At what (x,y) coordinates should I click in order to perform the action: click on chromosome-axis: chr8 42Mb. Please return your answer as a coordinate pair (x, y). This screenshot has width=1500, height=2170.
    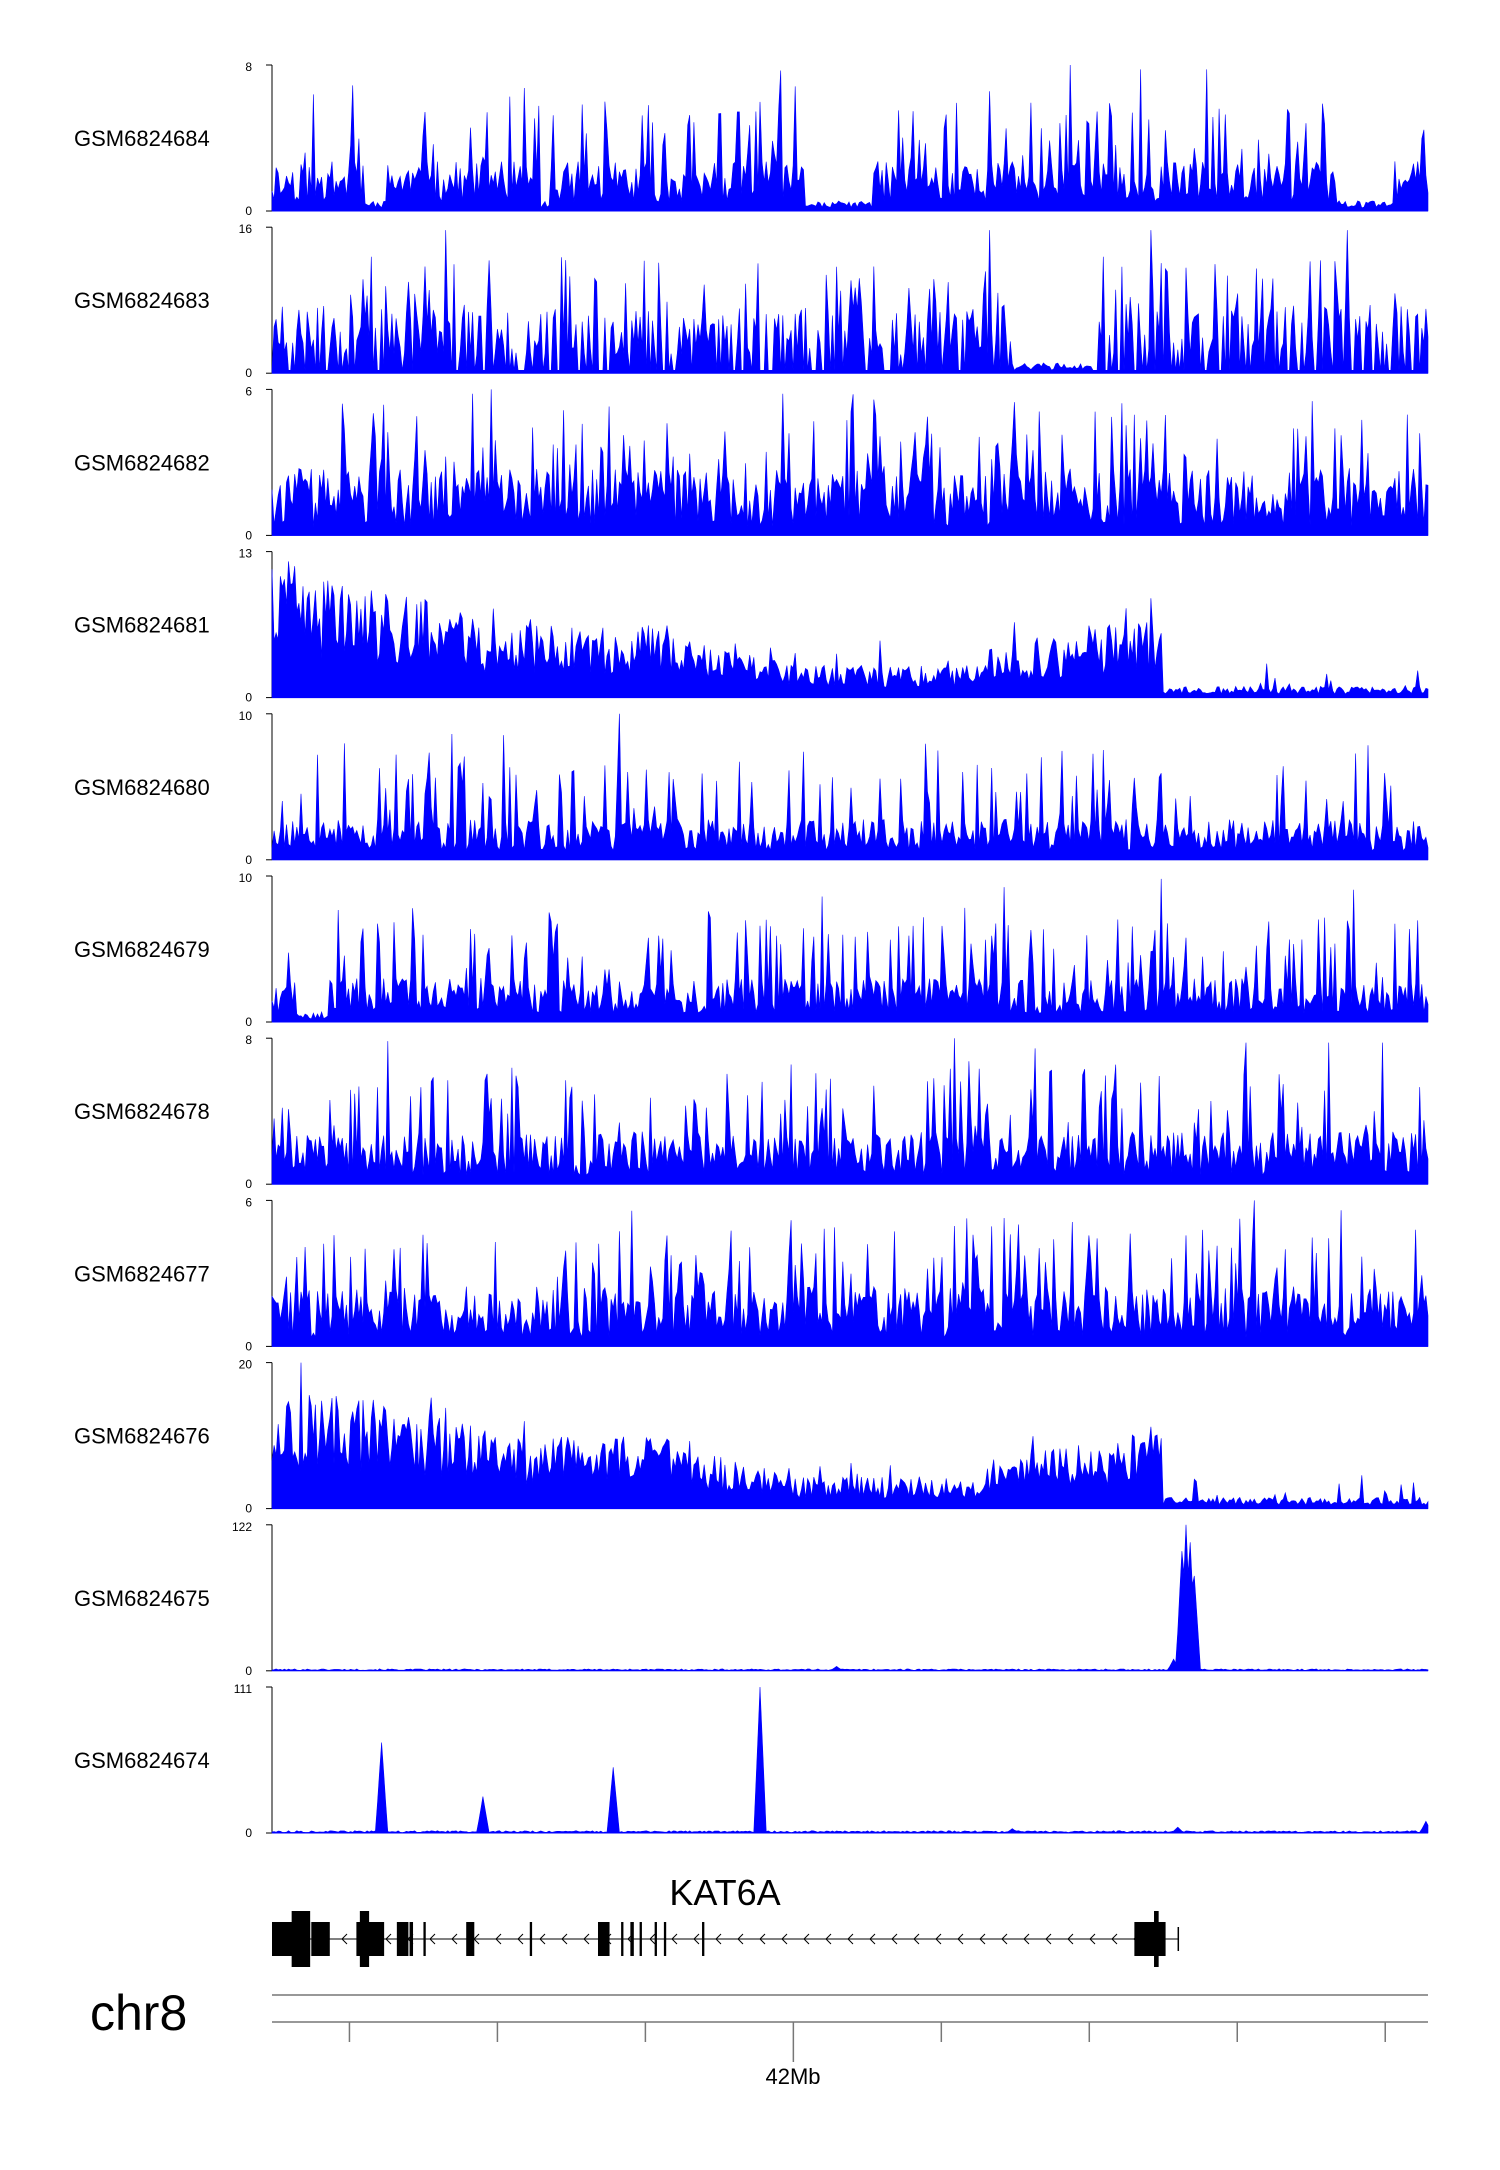
    Looking at the image, I should click on (759, 2037).